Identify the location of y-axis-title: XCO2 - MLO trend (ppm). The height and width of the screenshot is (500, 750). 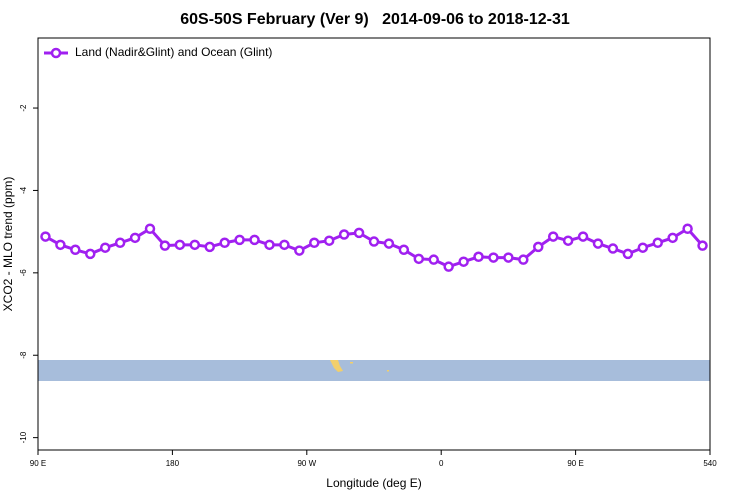
(8, 244).